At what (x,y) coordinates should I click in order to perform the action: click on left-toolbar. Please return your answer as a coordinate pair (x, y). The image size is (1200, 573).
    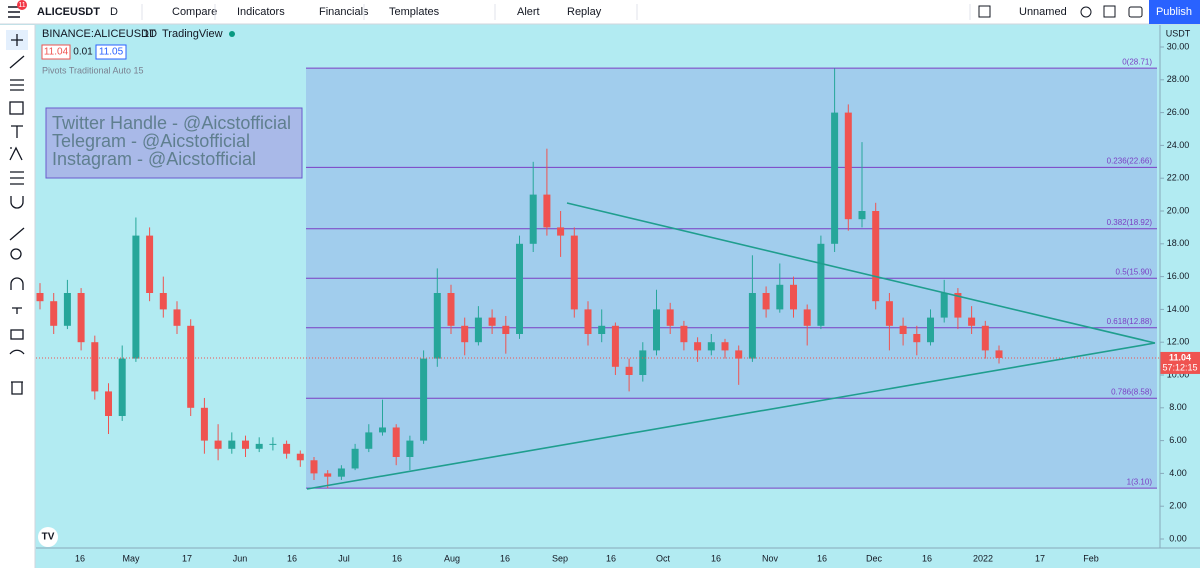
    Looking at the image, I should click on (17, 296).